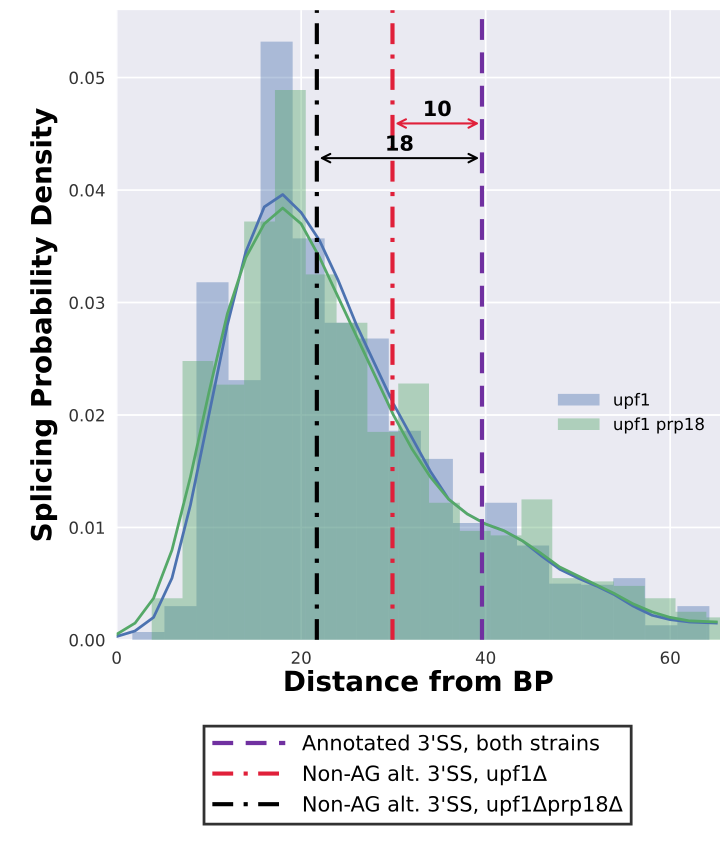 The image size is (720, 842). What do you see at coordinates (87, 527) in the screenshot?
I see `y-tick-label: 0.01` at bounding box center [87, 527].